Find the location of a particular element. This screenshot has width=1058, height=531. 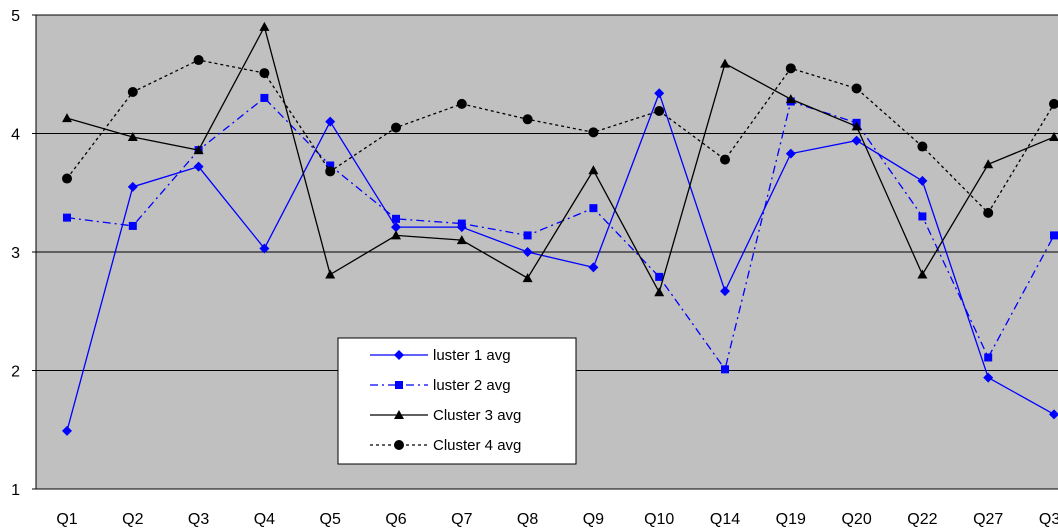

y-tick-label: 1 is located at coordinates (15, 490).